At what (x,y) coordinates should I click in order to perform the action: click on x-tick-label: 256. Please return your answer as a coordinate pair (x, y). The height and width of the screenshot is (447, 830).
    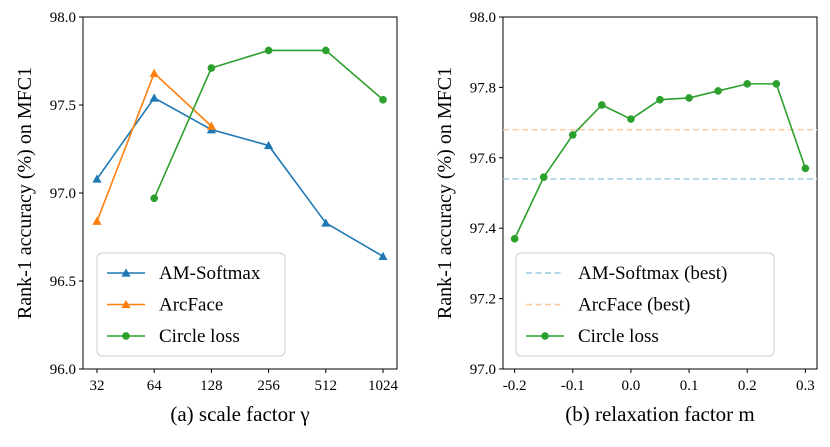
    Looking at the image, I should click on (268, 386).